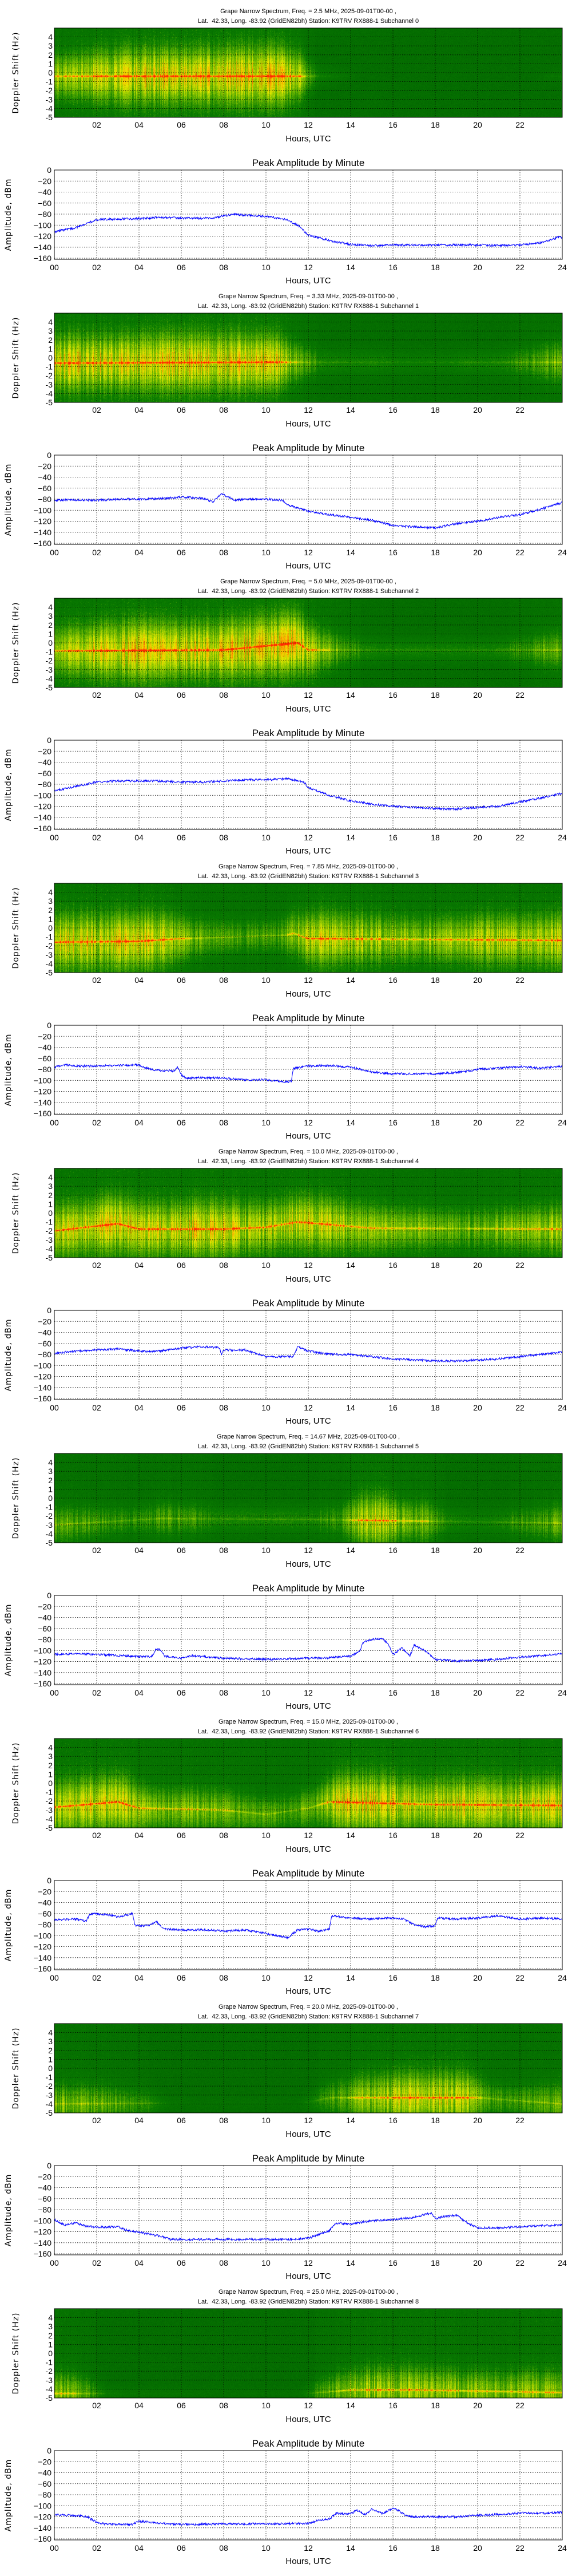 The width and height of the screenshot is (572, 2576). Describe the element at coordinates (520, 1265) in the screenshot. I see `x-tick-label: 22` at that location.